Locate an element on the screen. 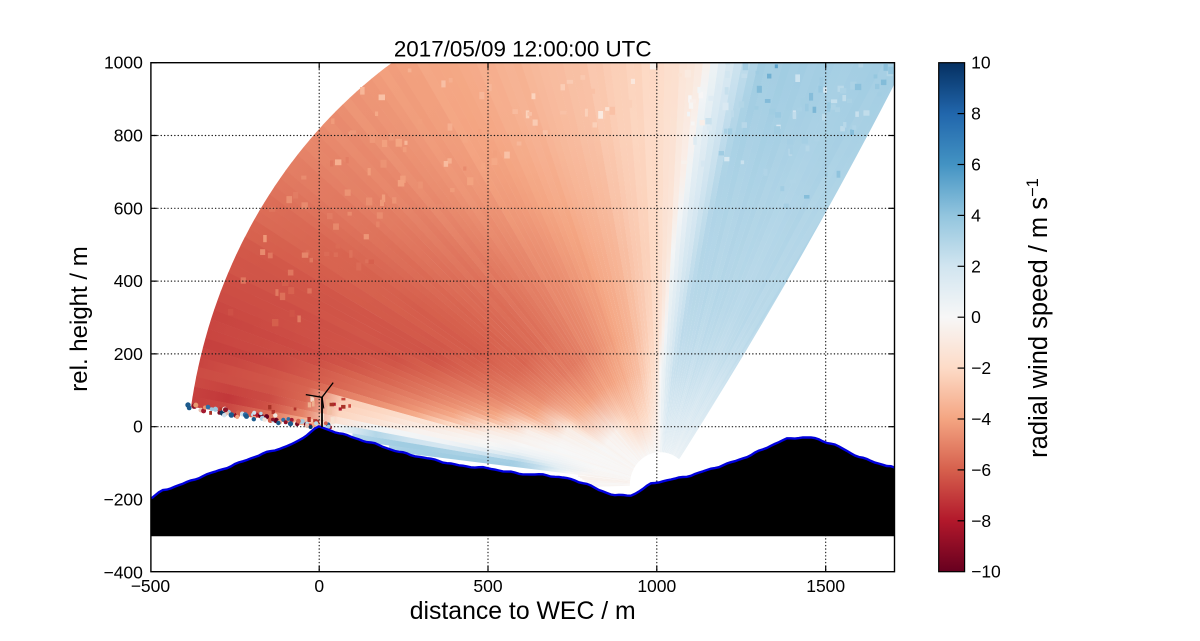  svg-text: 8 is located at coordinates (976, 114).